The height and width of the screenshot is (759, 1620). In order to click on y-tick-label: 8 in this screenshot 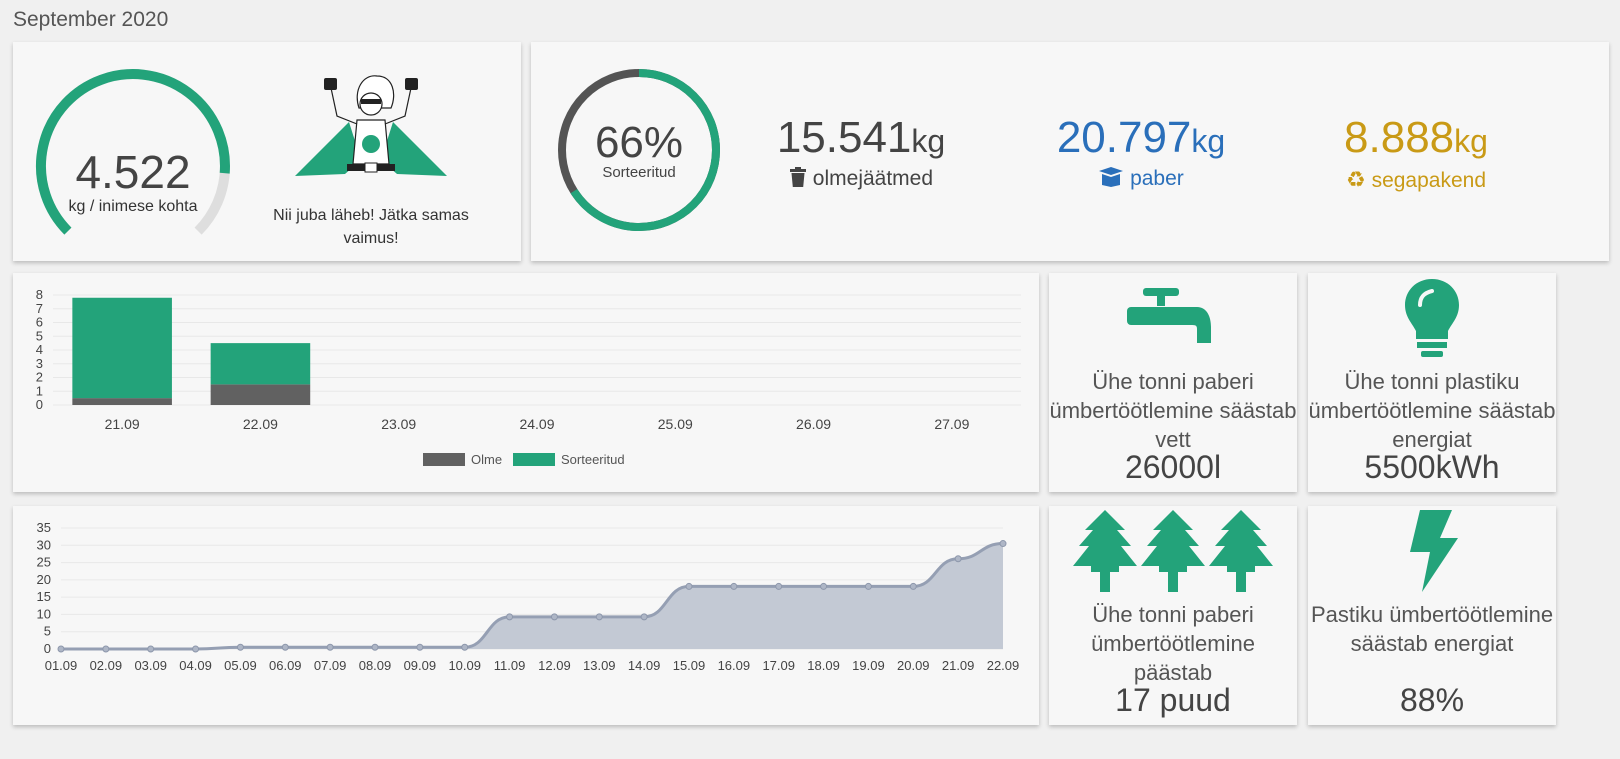, I will do `click(39, 294)`.